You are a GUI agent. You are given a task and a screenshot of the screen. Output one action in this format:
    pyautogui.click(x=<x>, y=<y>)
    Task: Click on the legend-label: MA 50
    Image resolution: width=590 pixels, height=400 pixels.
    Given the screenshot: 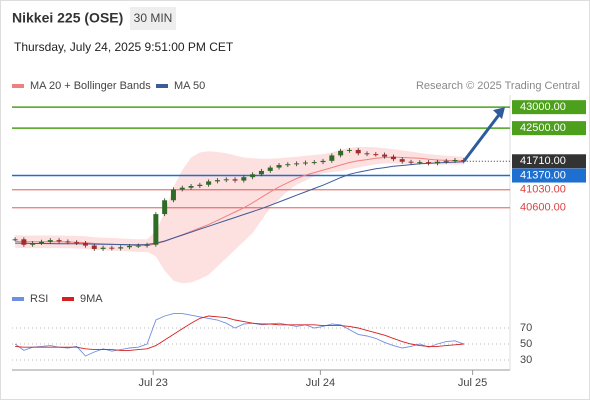 What is the action you would take?
    pyautogui.click(x=189, y=86)
    